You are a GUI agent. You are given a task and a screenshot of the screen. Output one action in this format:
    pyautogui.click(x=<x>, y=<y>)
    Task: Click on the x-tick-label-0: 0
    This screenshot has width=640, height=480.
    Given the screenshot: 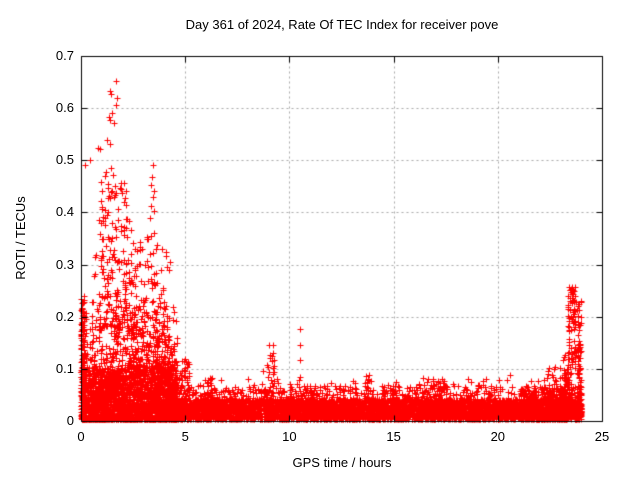 What is the action you would take?
    pyautogui.click(x=81, y=436)
    